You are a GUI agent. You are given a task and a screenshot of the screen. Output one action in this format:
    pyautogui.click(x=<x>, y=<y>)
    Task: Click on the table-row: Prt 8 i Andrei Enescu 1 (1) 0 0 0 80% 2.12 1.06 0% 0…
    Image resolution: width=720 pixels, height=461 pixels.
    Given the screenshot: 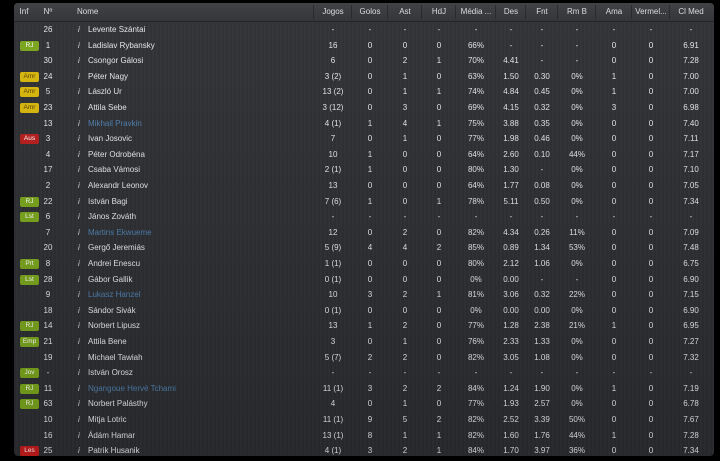 What is the action you would take?
    pyautogui.click(x=364, y=264)
    